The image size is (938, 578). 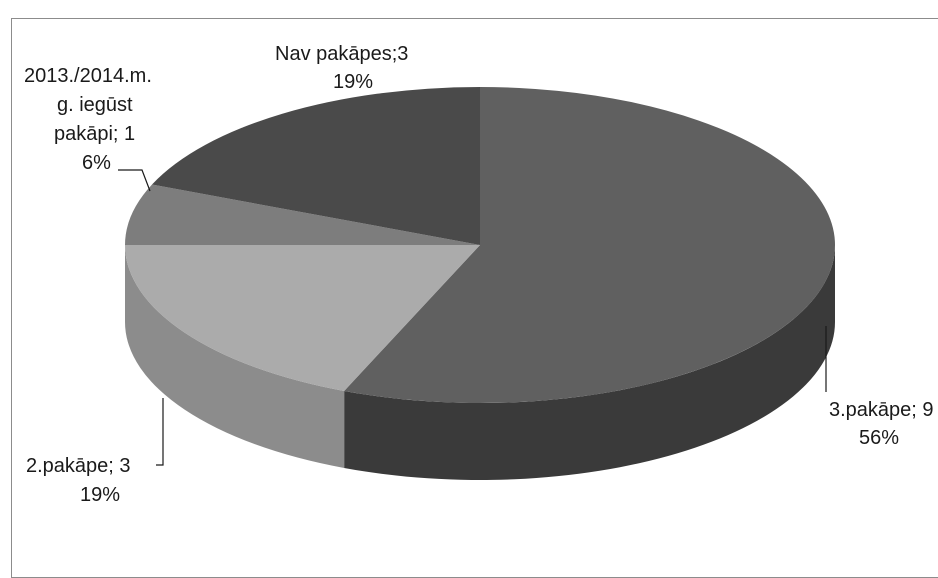 I want to click on label-2013-percent: 6%, so click(x=96, y=163).